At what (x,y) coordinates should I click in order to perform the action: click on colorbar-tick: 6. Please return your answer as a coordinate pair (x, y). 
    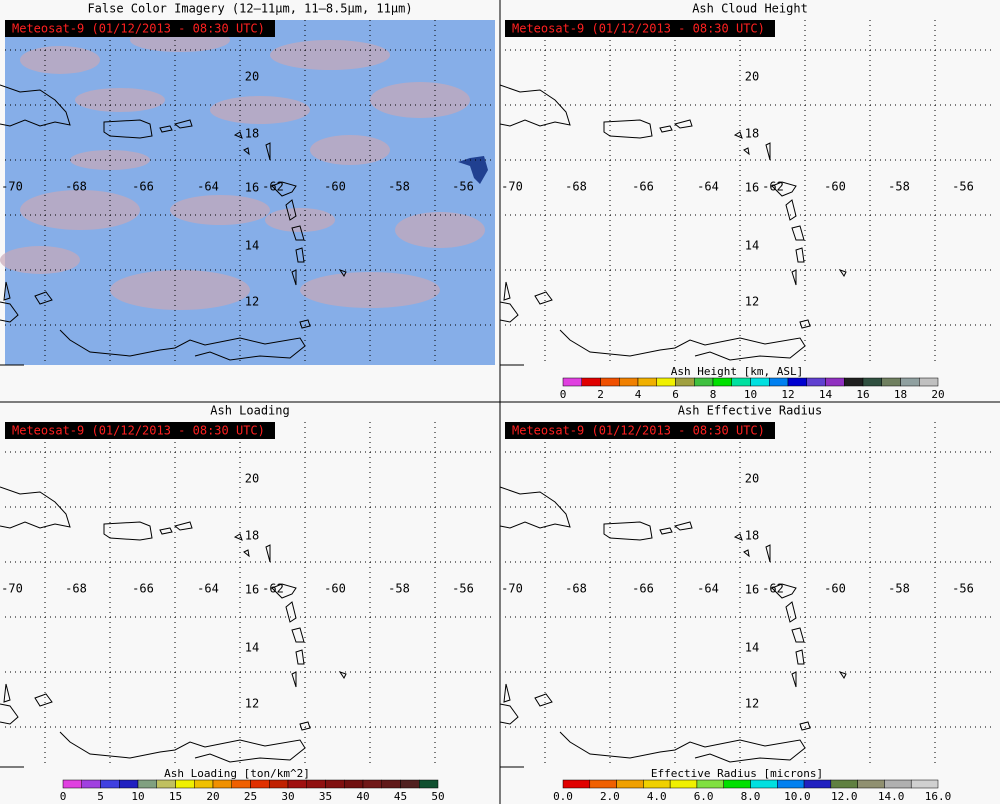
    Looking at the image, I should click on (675, 394).